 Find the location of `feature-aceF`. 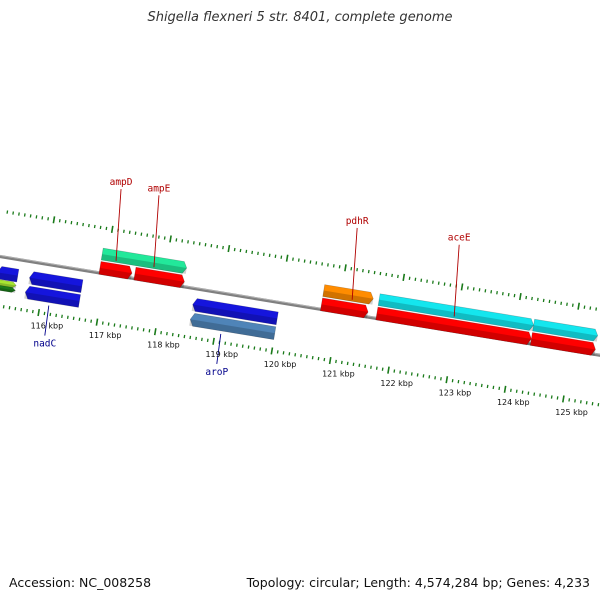

feature-aceF is located at coordinates (562, 344).